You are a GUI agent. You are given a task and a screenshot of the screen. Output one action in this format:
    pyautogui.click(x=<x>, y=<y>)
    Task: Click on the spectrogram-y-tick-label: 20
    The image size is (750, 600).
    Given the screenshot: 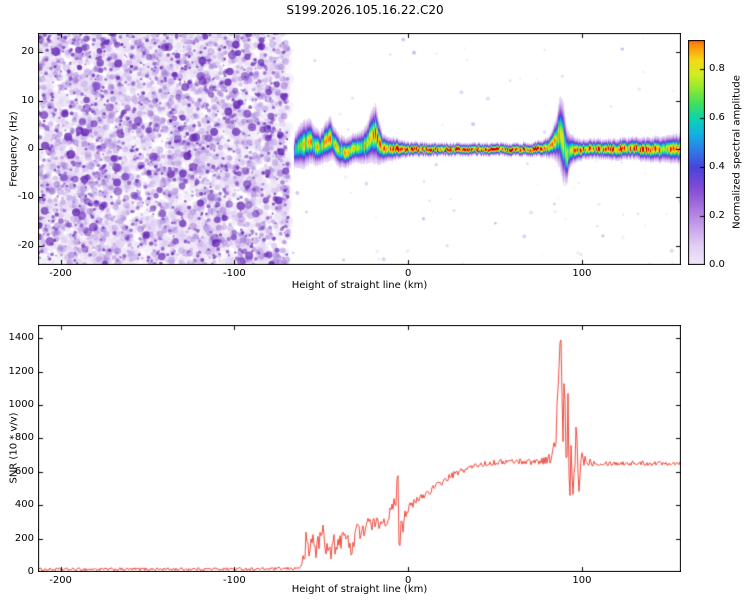 What is the action you would take?
    pyautogui.click(x=27, y=52)
    